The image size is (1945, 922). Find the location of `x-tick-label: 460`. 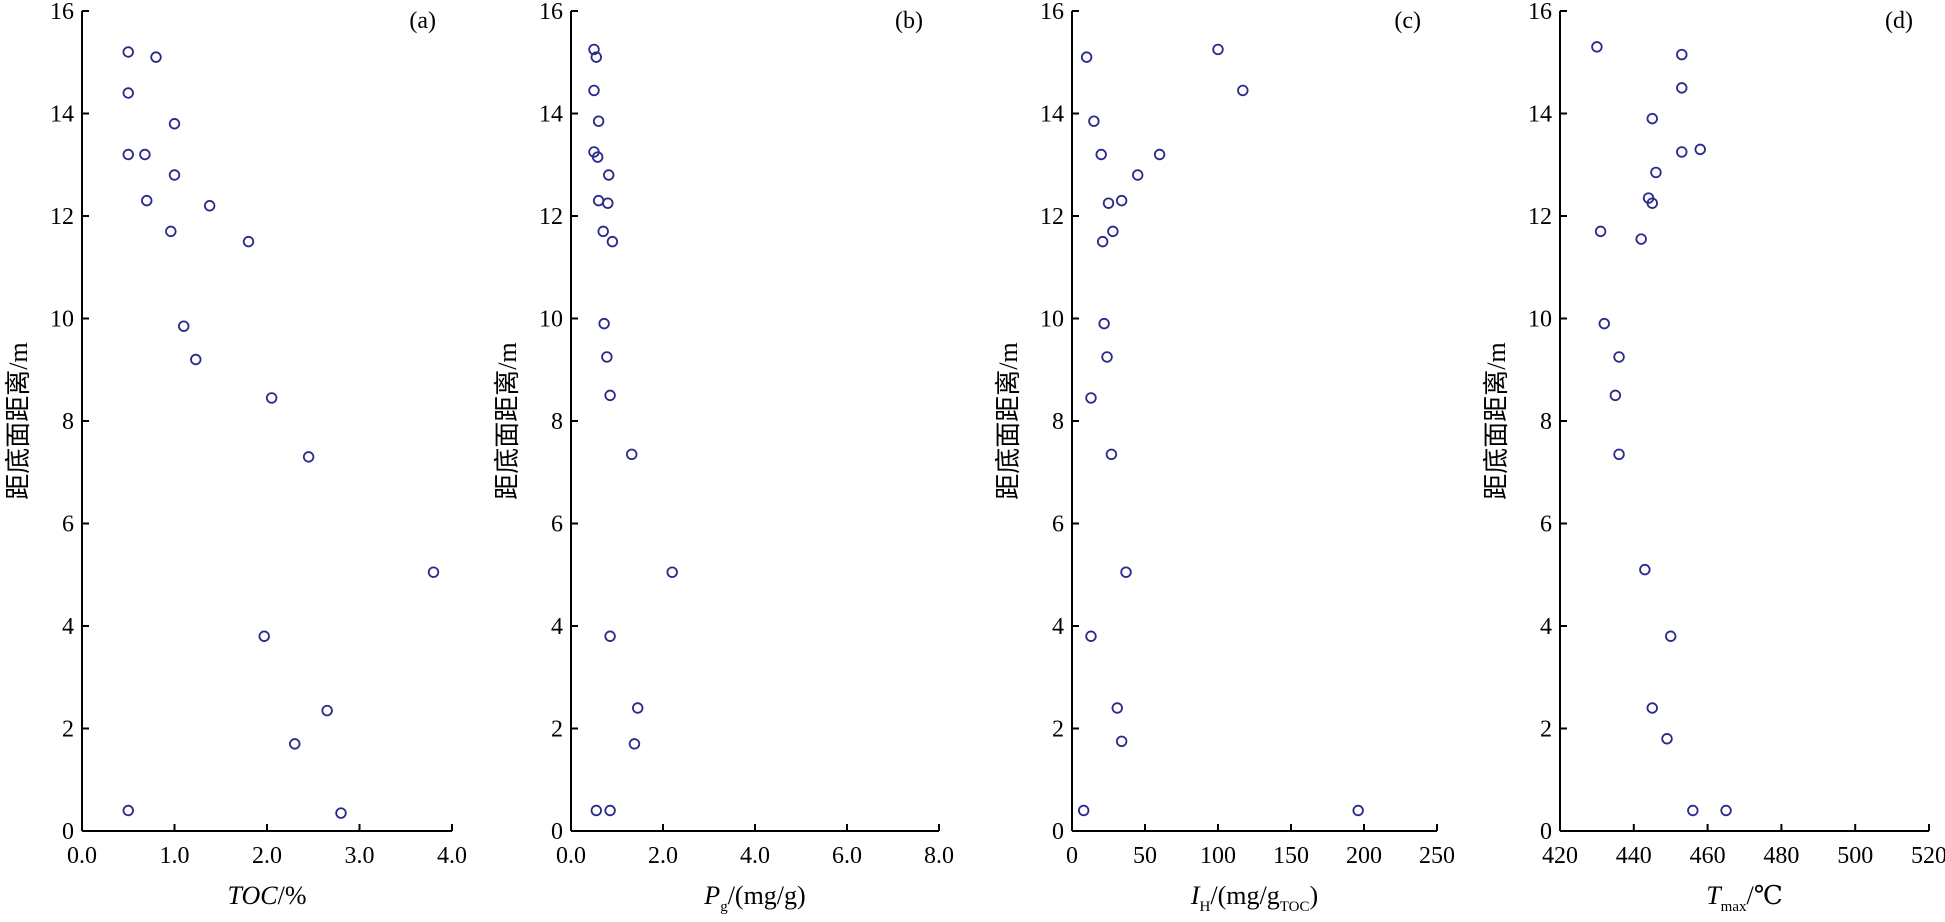

x-tick-label: 460 is located at coordinates (1708, 856).